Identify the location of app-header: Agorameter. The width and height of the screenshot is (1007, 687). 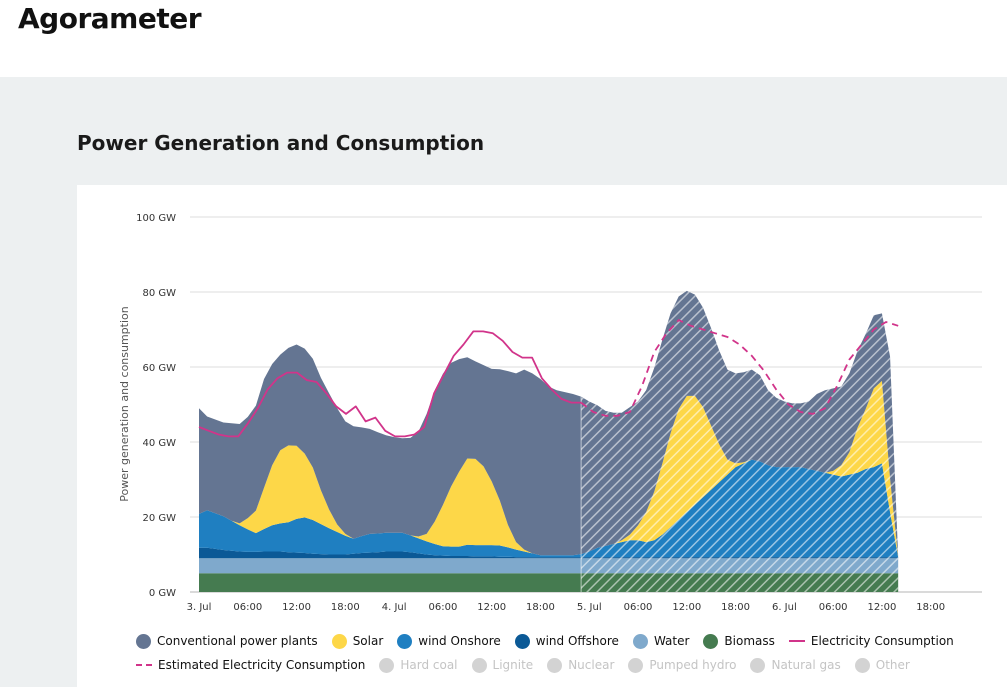
(503, 38).